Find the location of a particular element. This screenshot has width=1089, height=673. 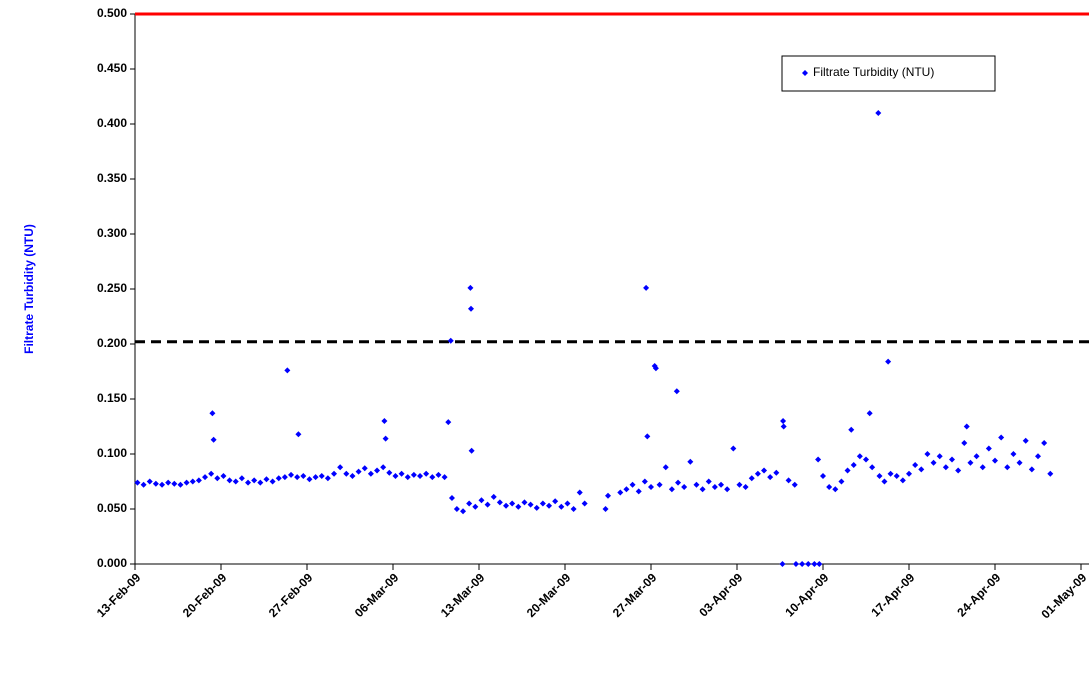

y-axis-label: Filtrate Turbidity (NTU) is located at coordinates (29, 289).